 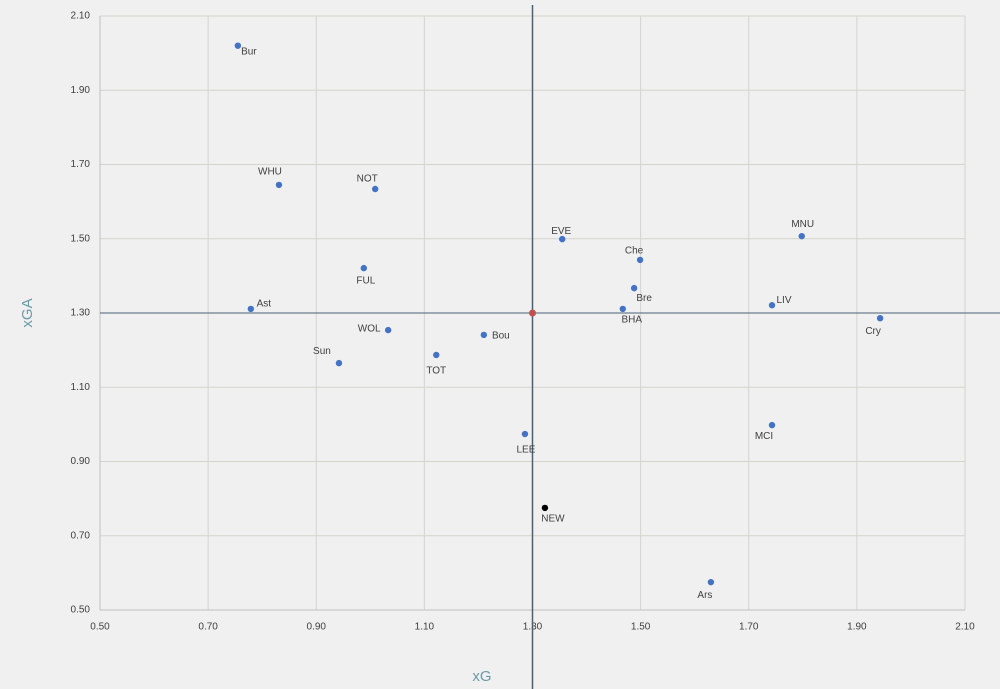 What do you see at coordinates (749, 627) in the screenshot?
I see `x-tick-label: 1.70` at bounding box center [749, 627].